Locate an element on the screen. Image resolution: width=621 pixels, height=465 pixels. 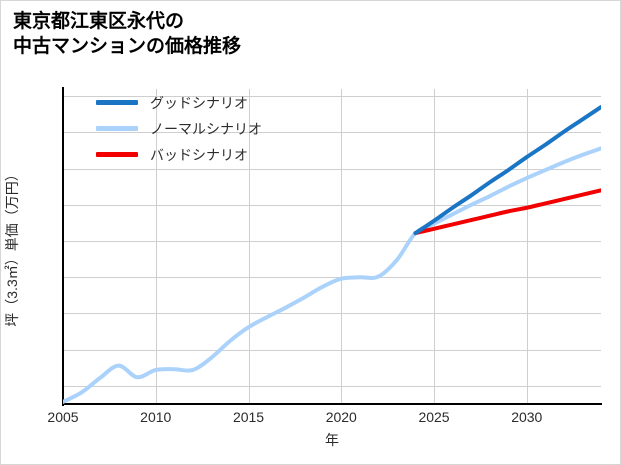
chart-legend: グッドシナリオ ノーマルシナリオ バッドシナリオ is located at coordinates (179, 128).